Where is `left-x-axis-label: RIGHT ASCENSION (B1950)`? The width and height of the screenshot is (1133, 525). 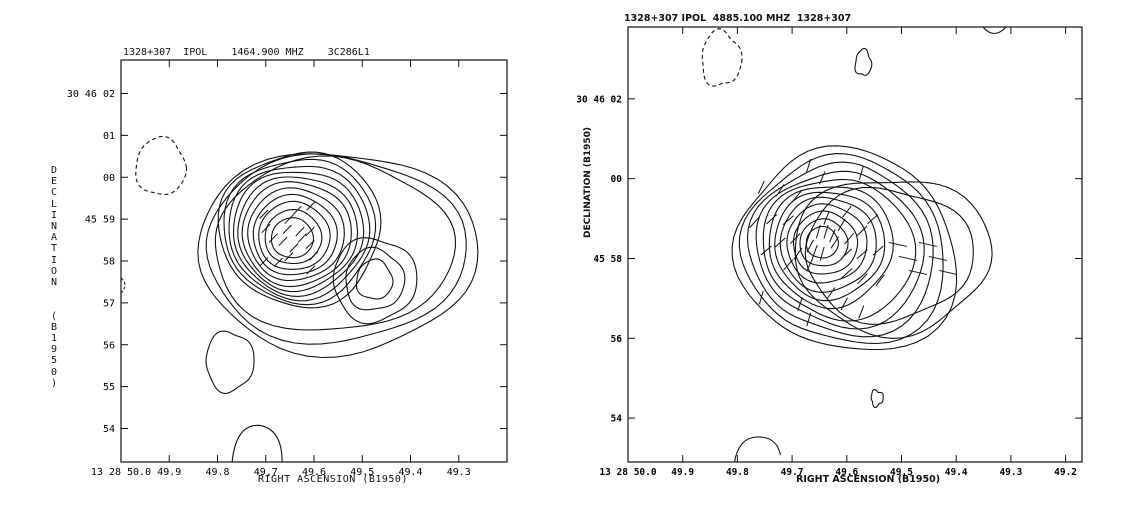
left-x-axis-label: RIGHT ASCENSION (B1950) is located at coordinates (333, 479).